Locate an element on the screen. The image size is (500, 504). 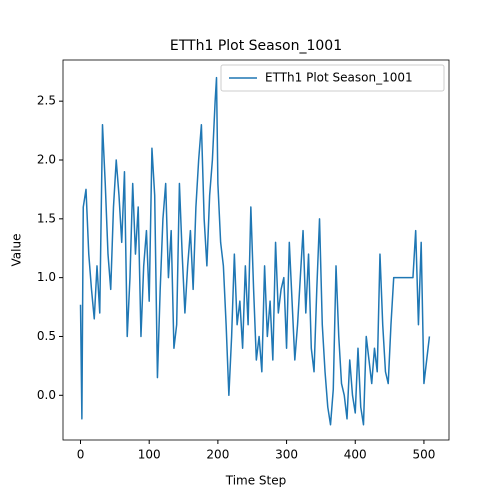
x-tick-label: 200 is located at coordinates (217, 455).